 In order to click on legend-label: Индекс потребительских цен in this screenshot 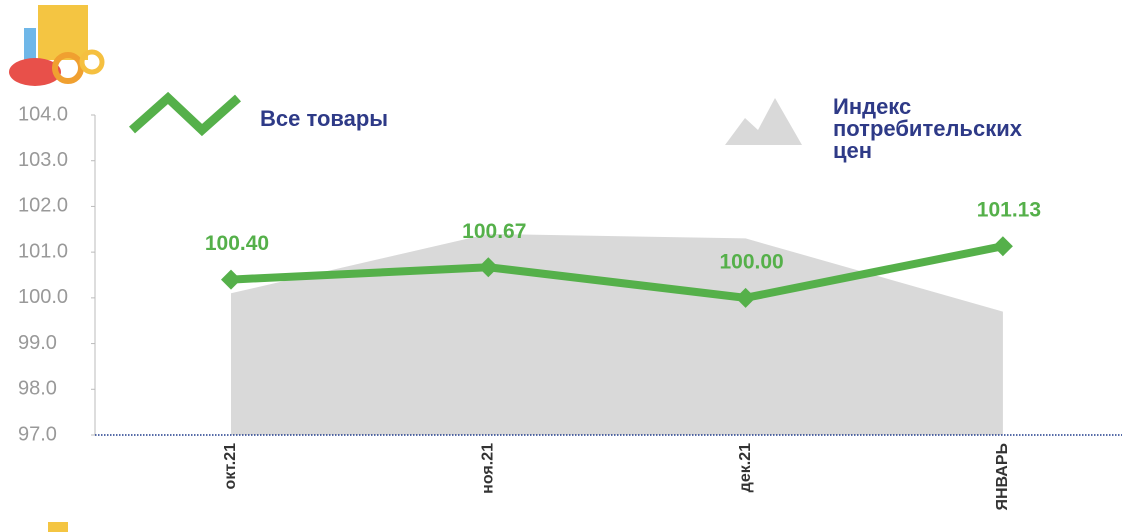, I will do `click(927, 128)`.